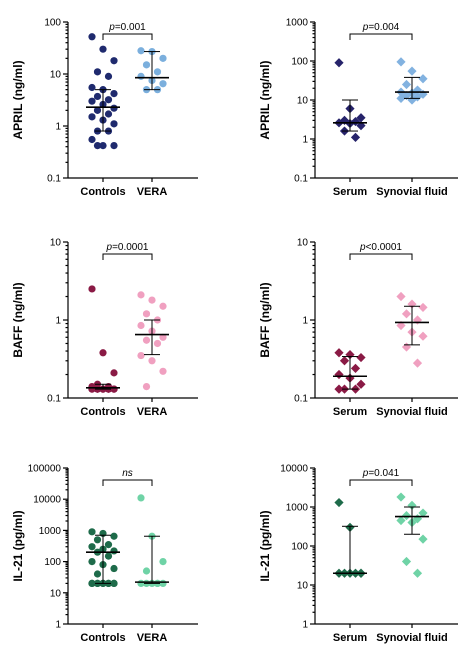 The width and height of the screenshot is (474, 647). I want to click on p-value: =0.004, so click(383, 27).